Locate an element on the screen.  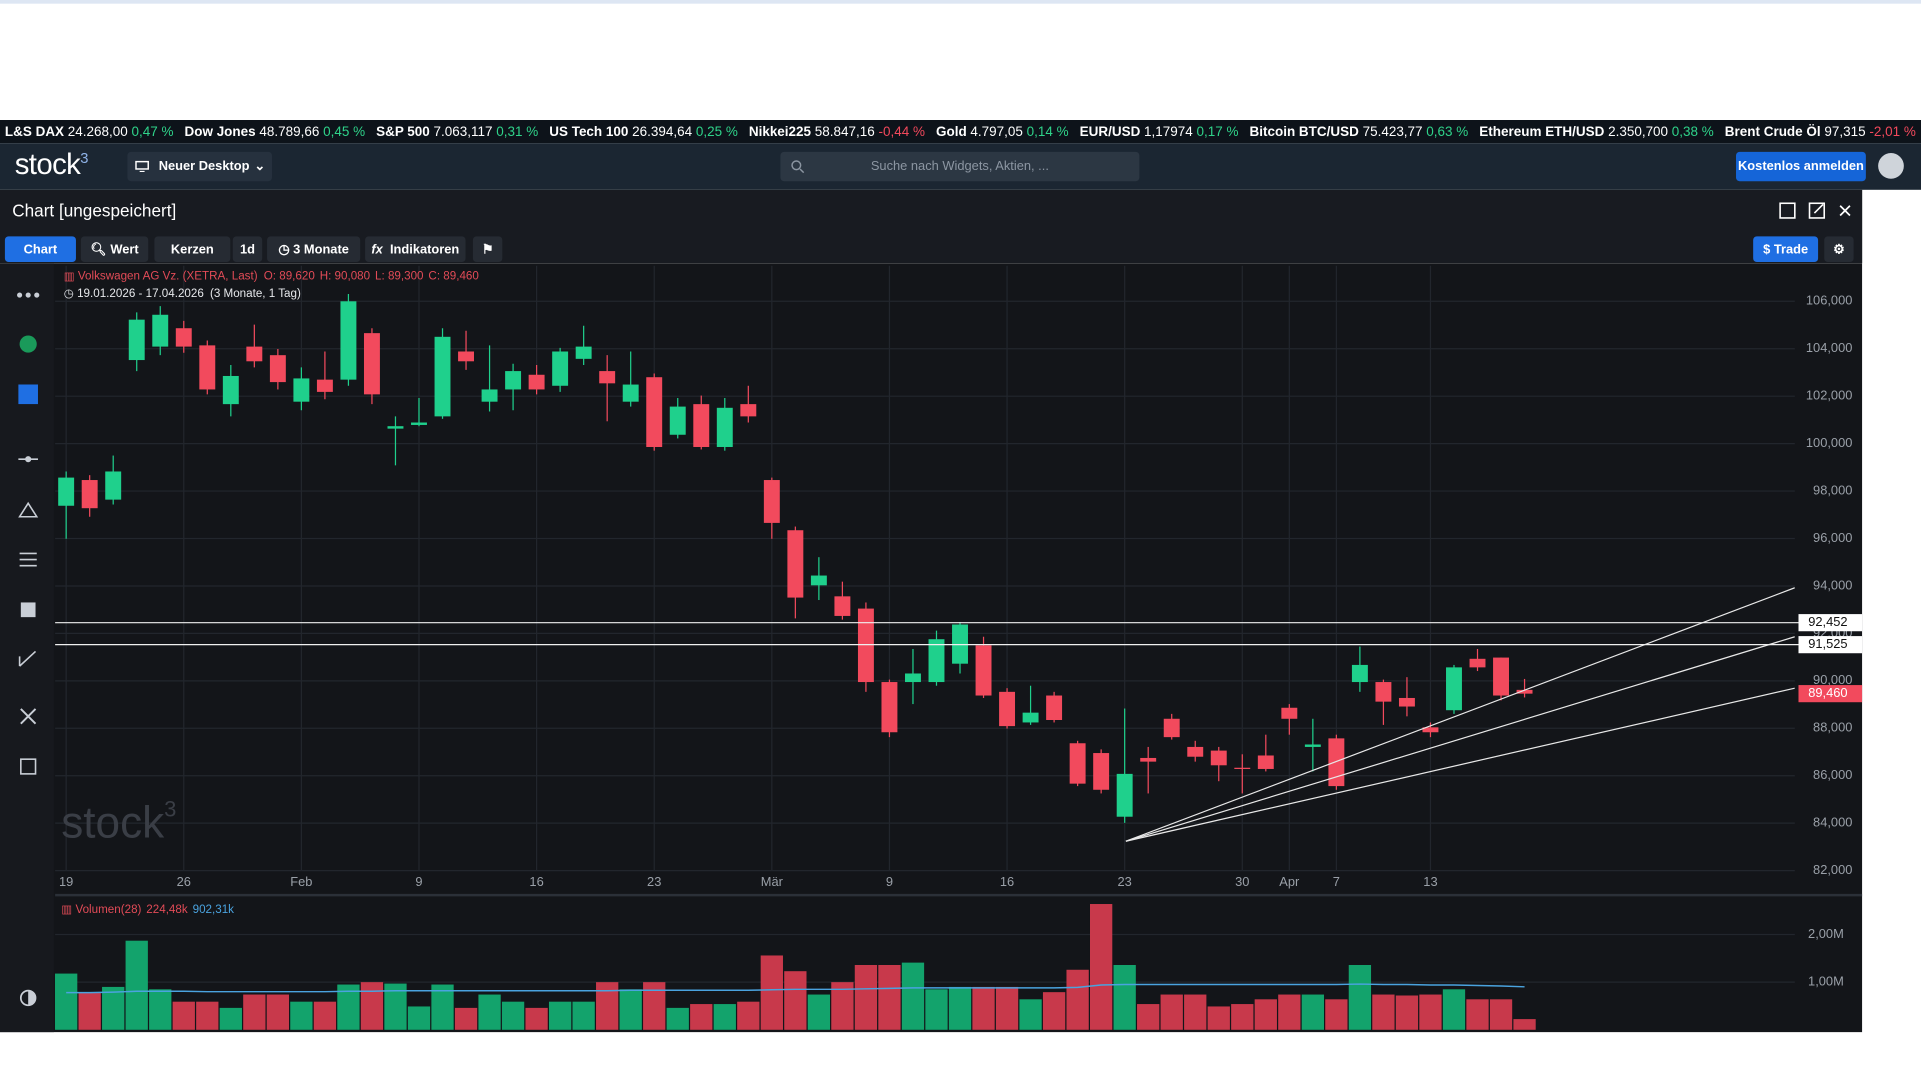
ticker-item: Bitcoin BTC/USD 75.423,77 0,63 % is located at coordinates (1359, 131).